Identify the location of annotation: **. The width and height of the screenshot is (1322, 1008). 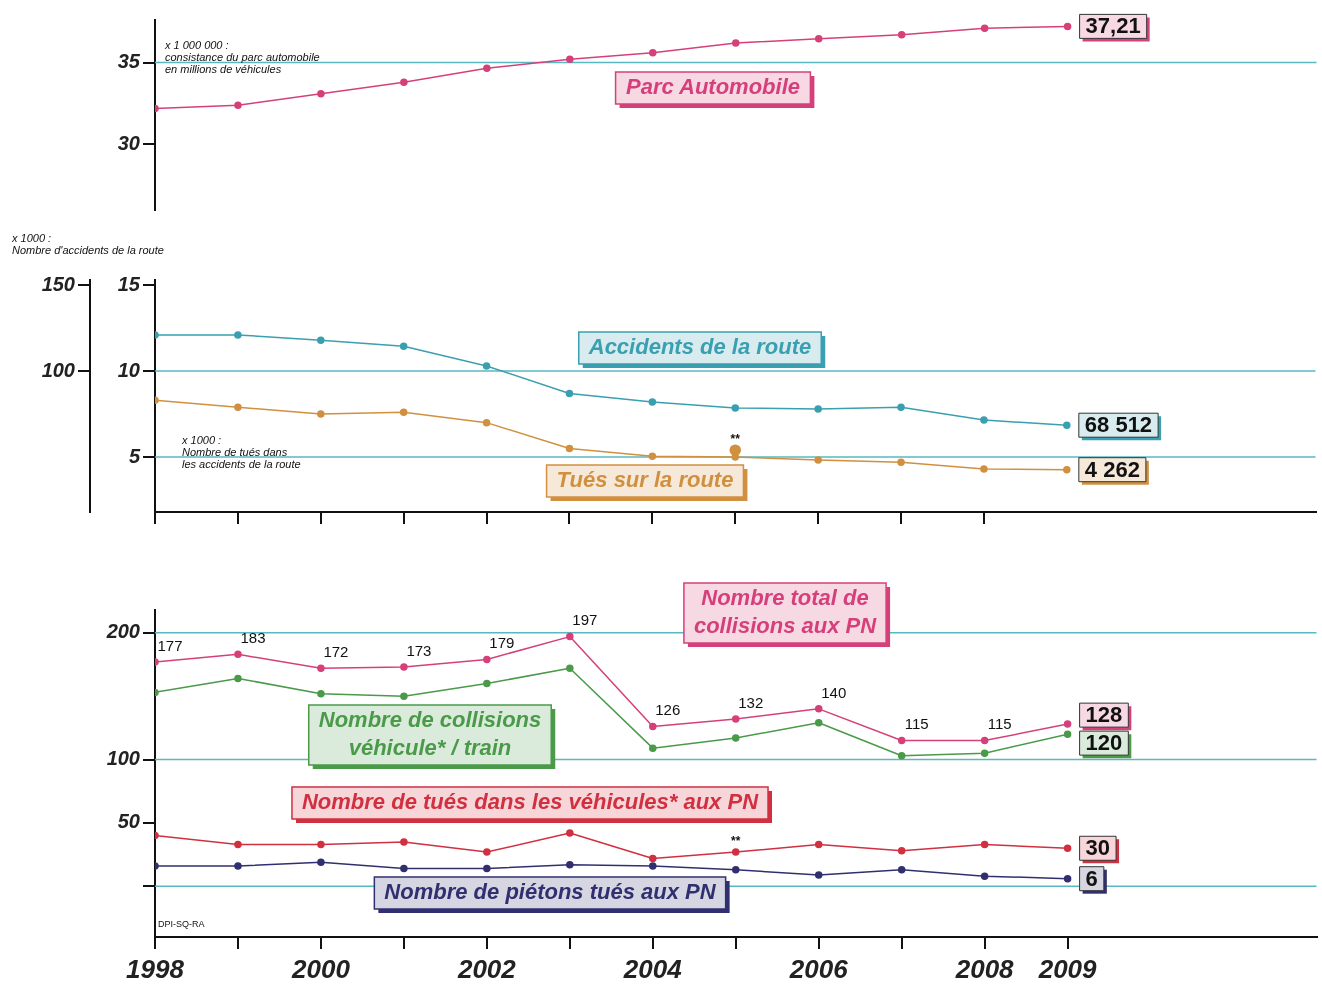
(735, 439).